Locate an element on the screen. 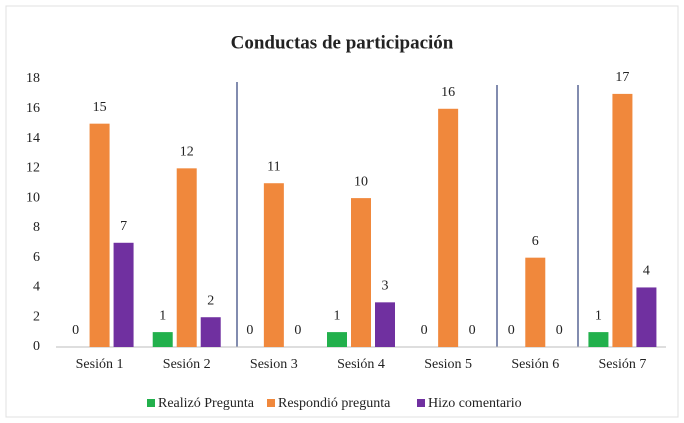  legend-label: Realizó Pregunta is located at coordinates (206, 403).